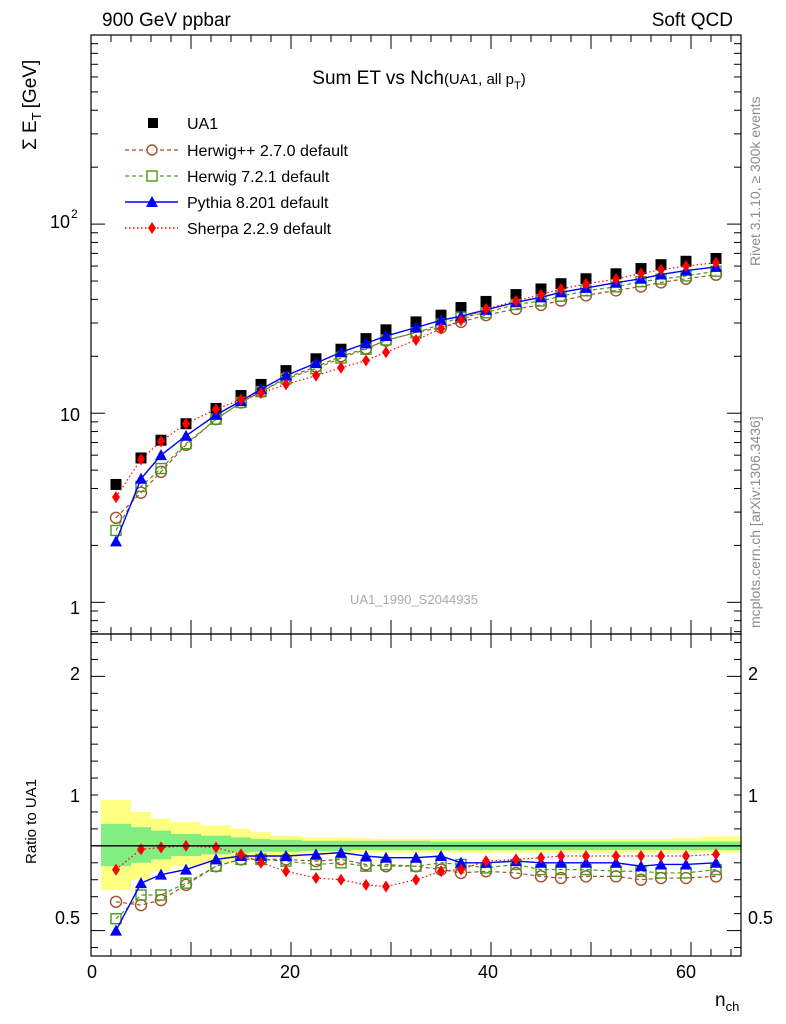  I want to click on ratio-y-tick-label-2-right: 2, so click(753, 674).